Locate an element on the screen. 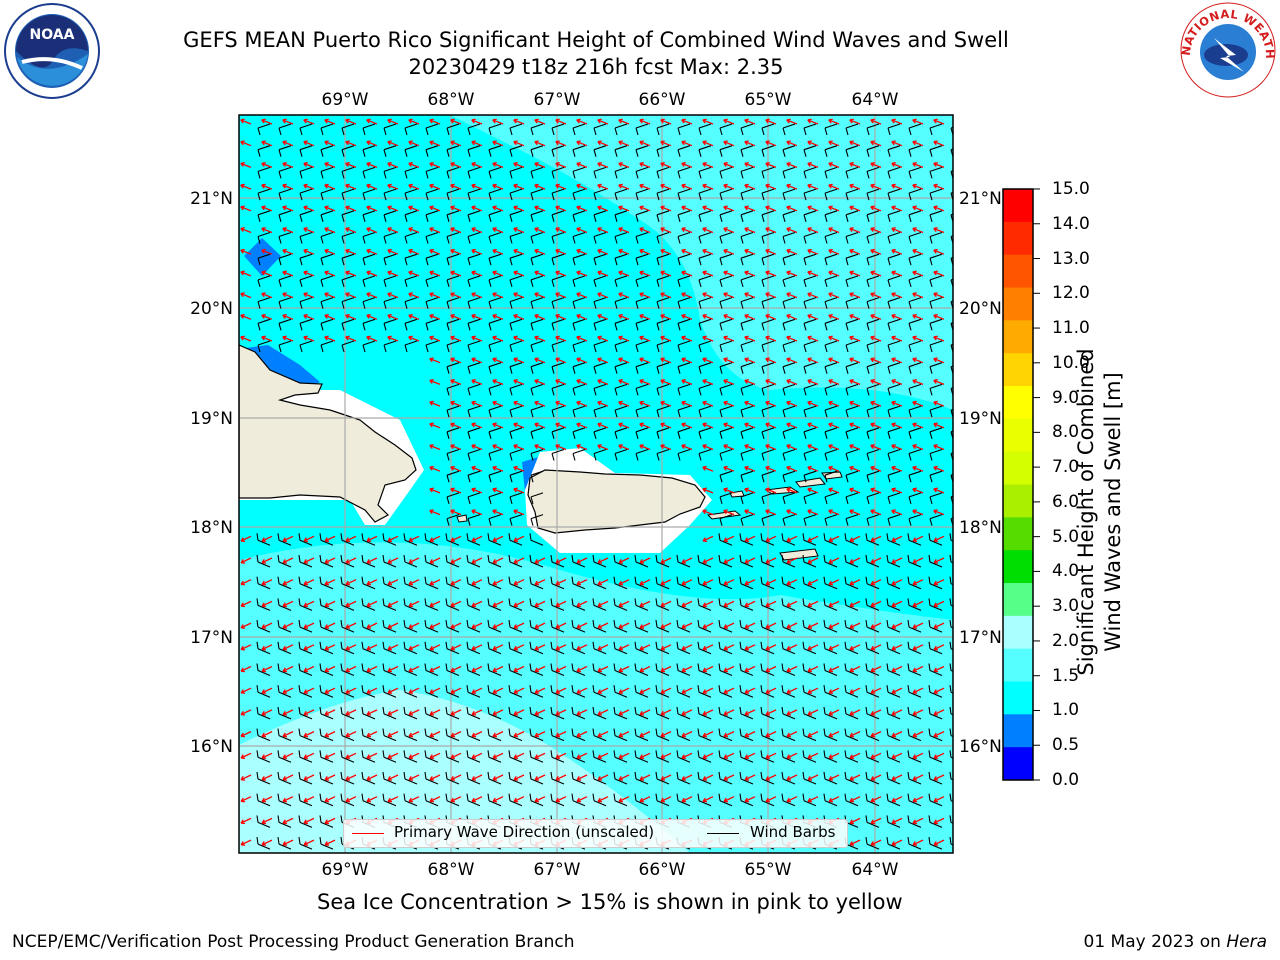 This screenshot has width=1280, height=960. lon-label-top: 68°W is located at coordinates (451, 100).